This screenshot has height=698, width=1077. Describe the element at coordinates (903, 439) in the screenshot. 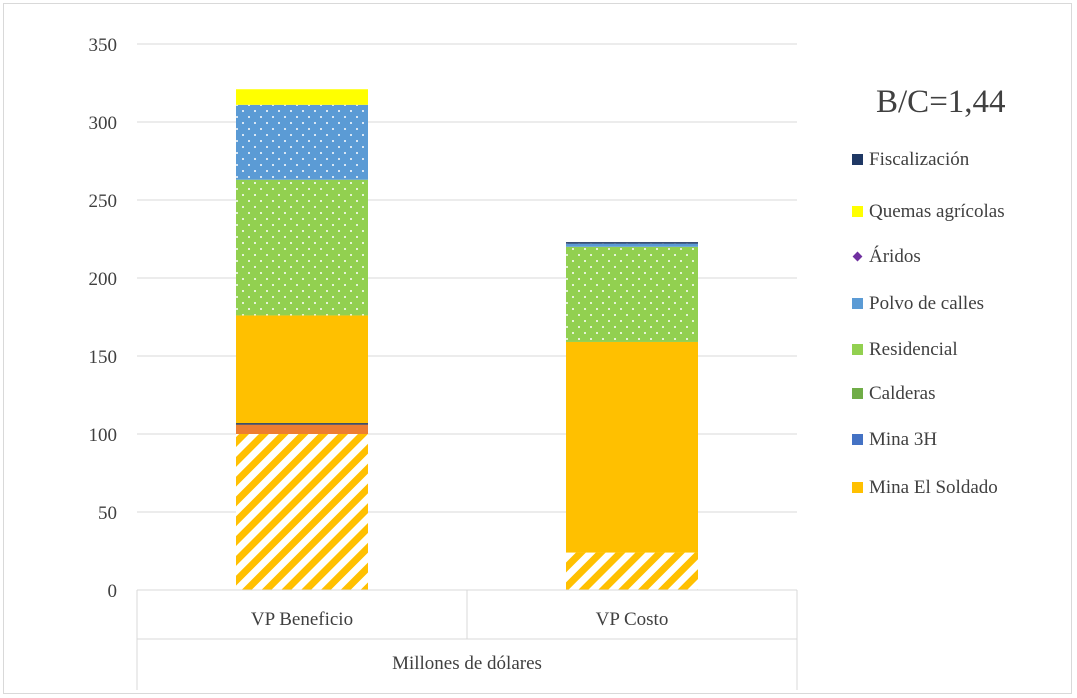

I see `legend-label: Mina 3H` at that location.